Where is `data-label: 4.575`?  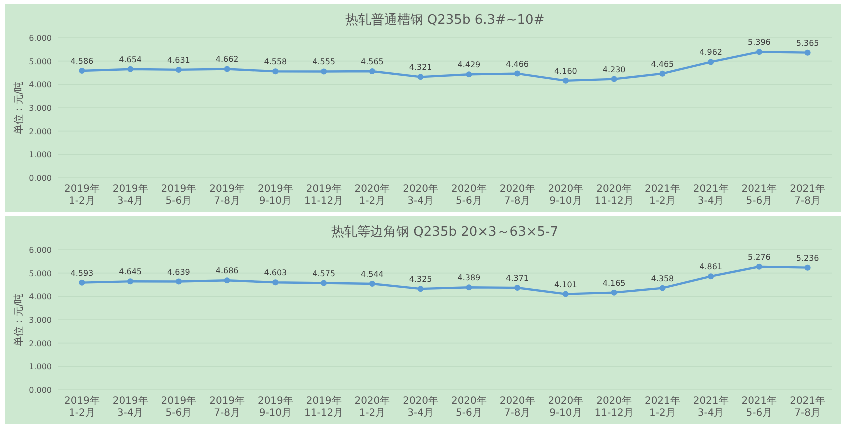
data-label: 4.575 is located at coordinates (324, 273).